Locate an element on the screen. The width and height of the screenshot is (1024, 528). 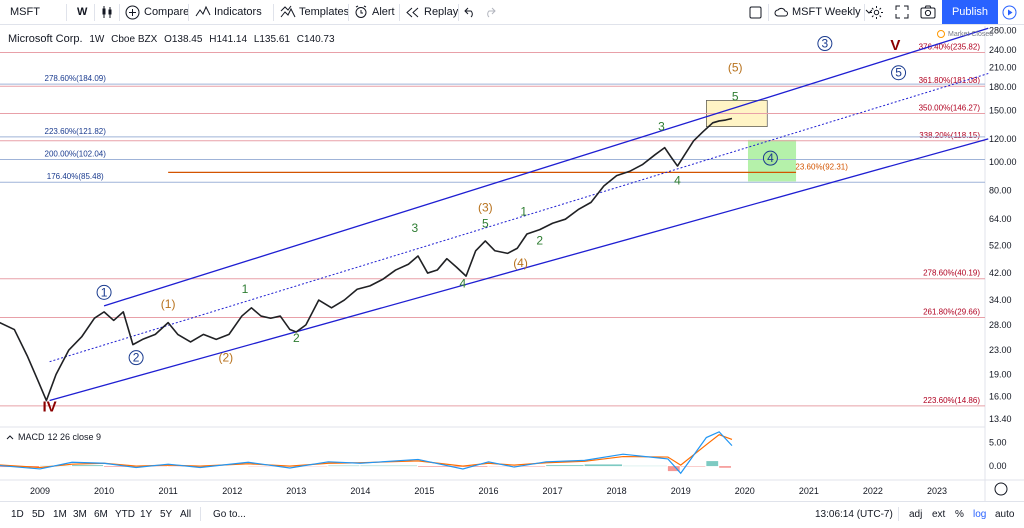
fib-level-label: 23.60%(92.31) is located at coordinates (821, 166).